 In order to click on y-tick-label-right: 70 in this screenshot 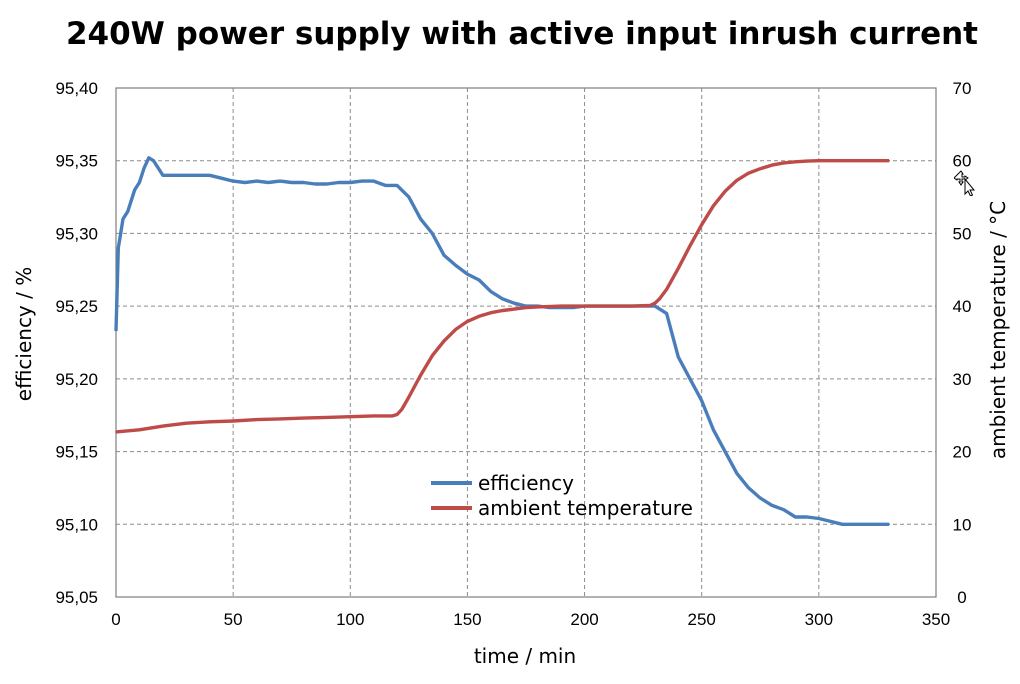, I will do `click(962, 88)`.